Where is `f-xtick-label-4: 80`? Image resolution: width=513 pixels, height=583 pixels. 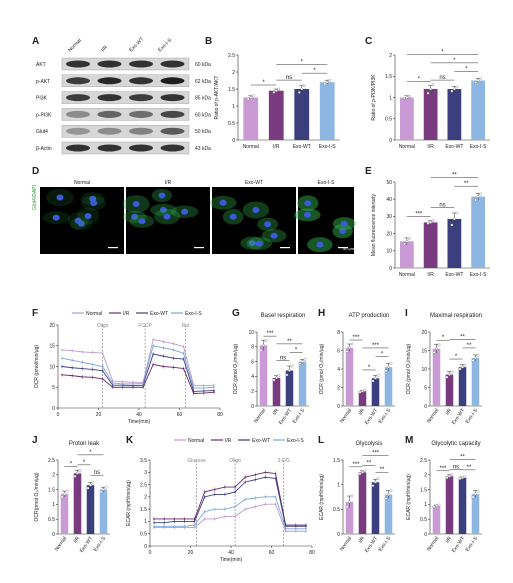 f-xtick-label-4: 80 is located at coordinates (220, 415).